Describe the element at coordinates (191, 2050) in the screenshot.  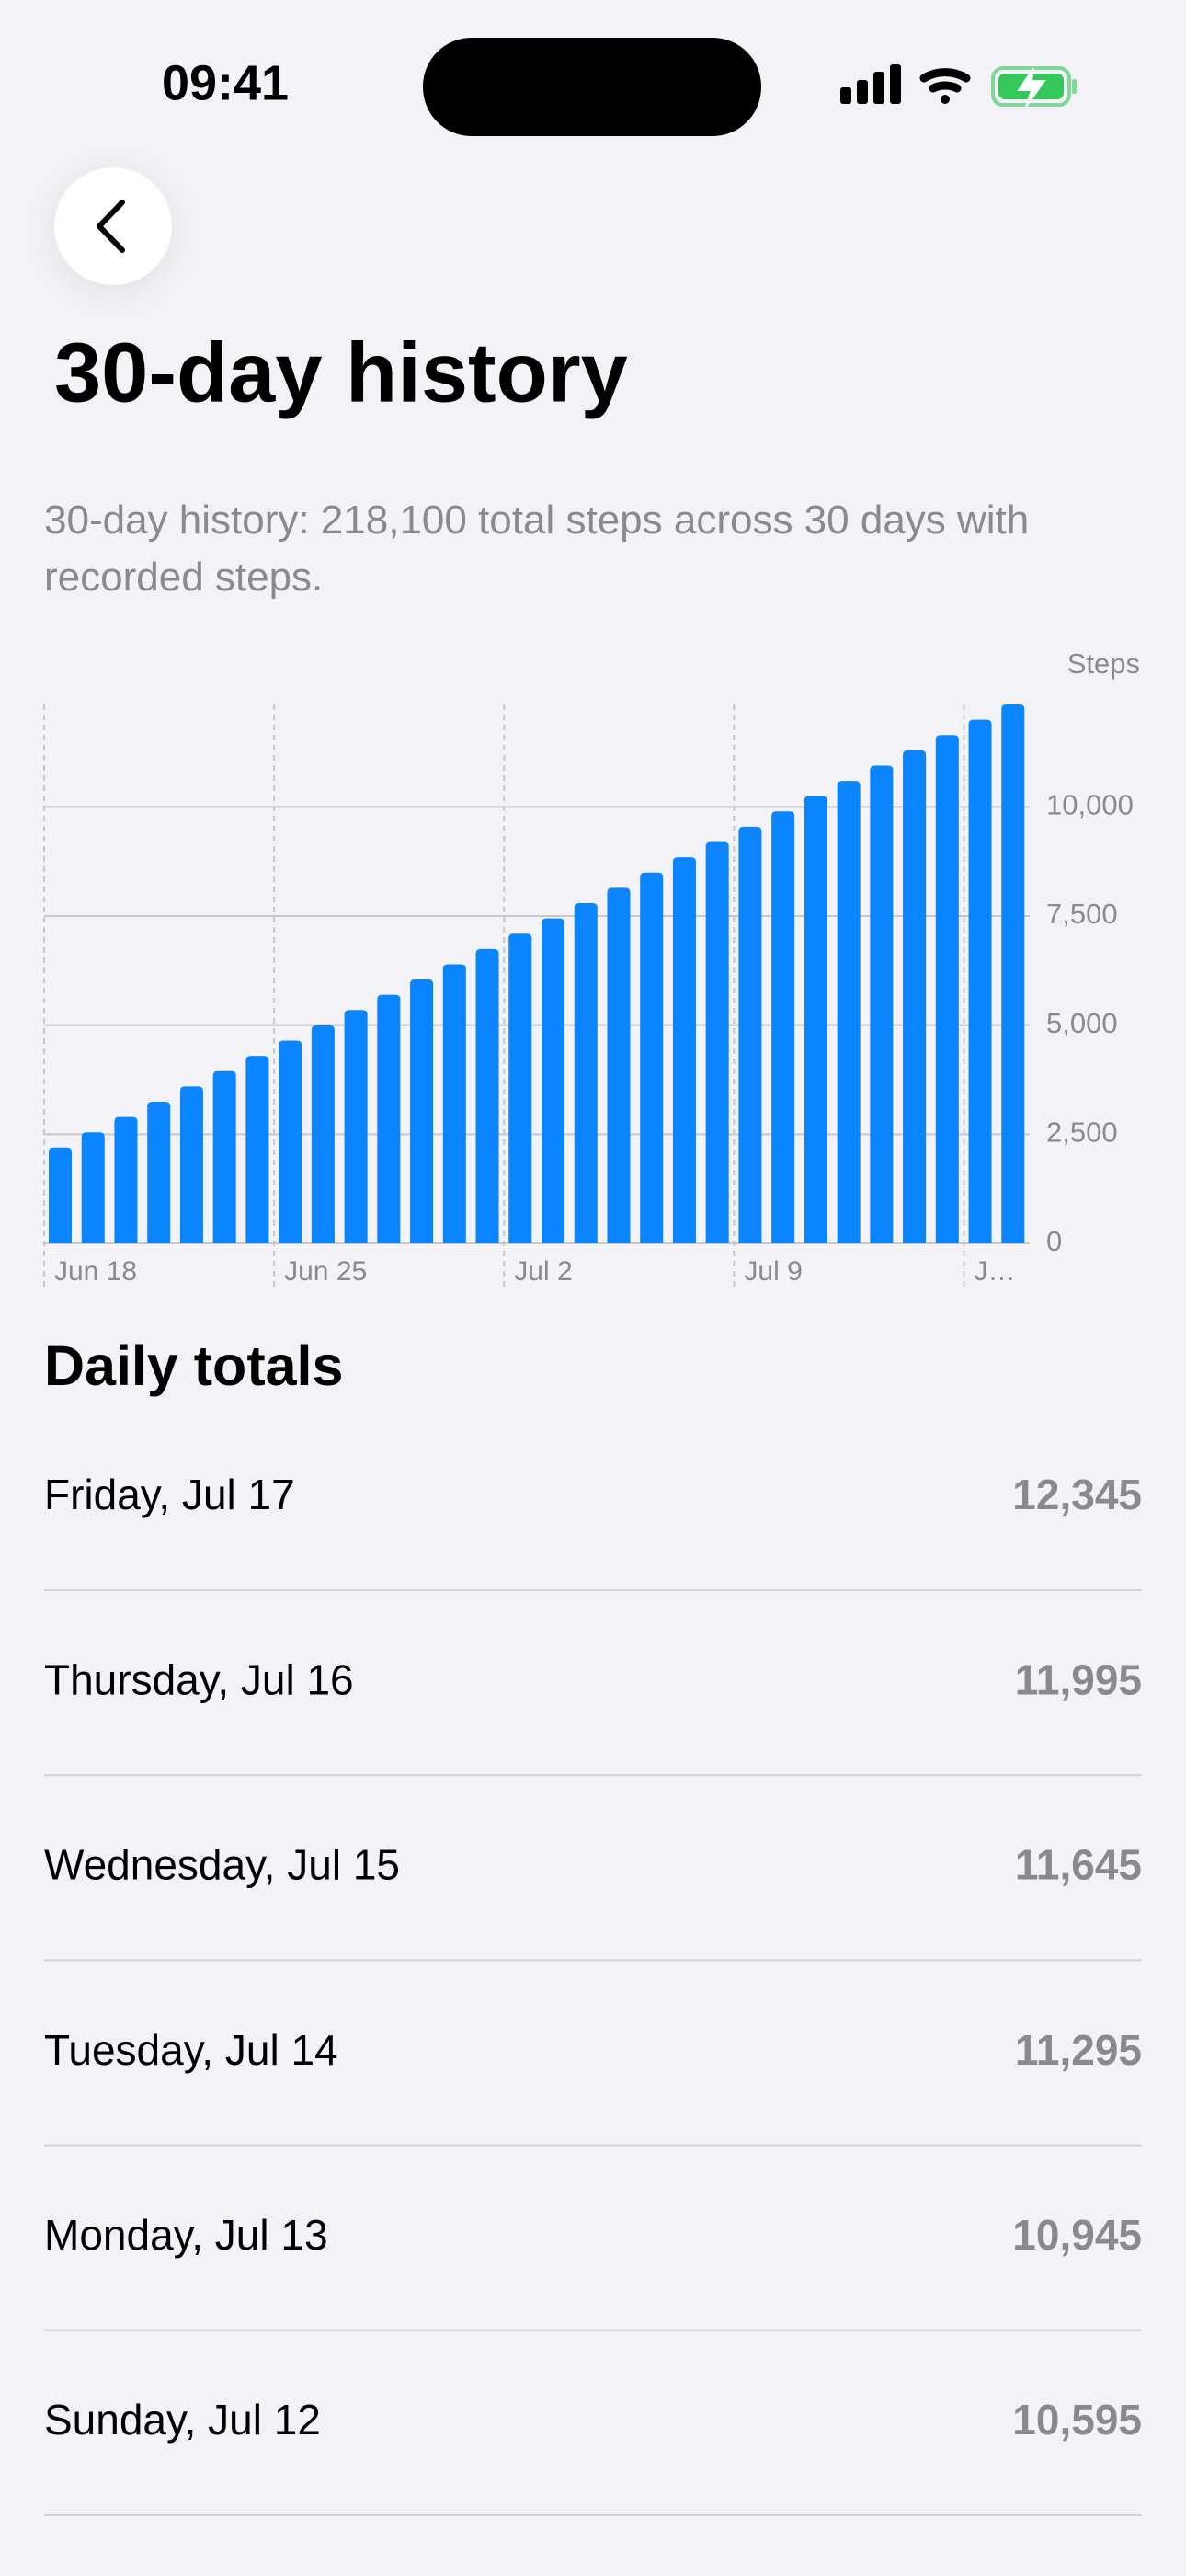
I see `row-date: Tuesday, Jul 14` at that location.